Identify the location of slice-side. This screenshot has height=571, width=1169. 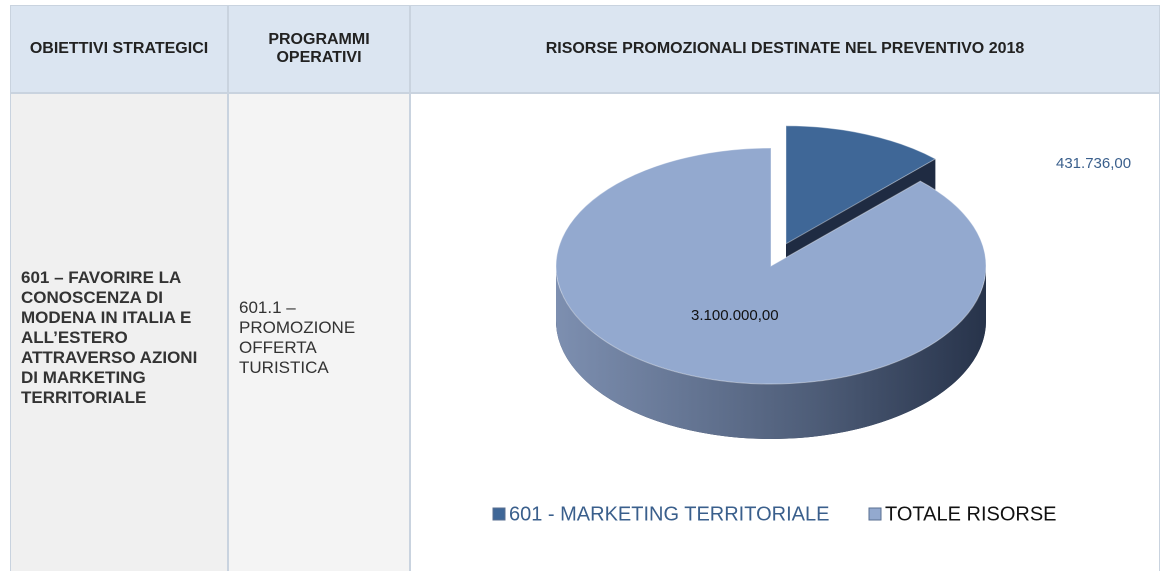
(771, 352).